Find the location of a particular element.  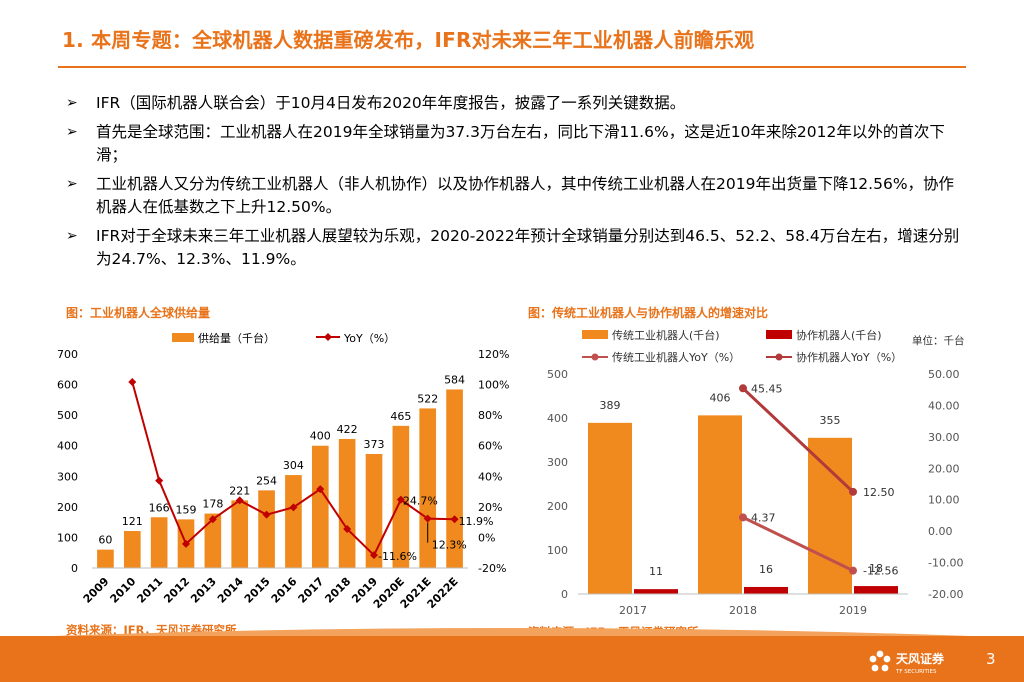

left-tick-label: 300 is located at coordinates (557, 462).